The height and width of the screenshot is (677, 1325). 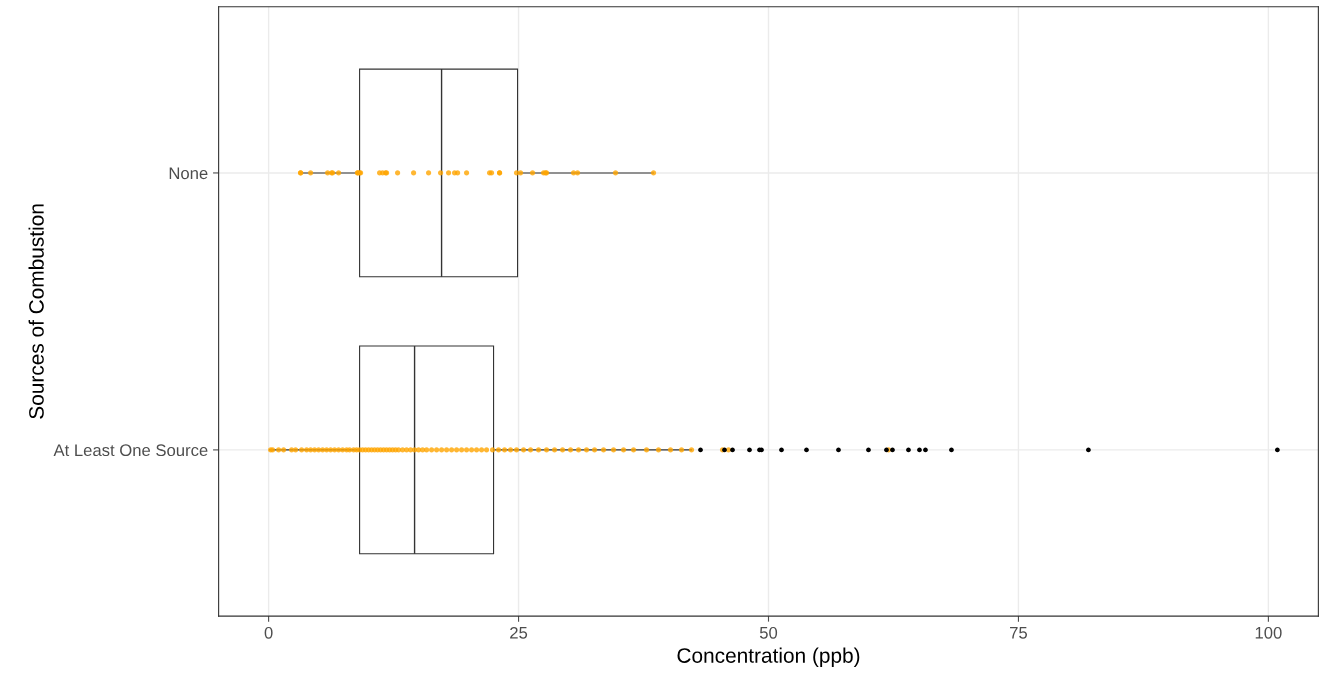 What do you see at coordinates (768, 657) in the screenshot?
I see `x-axis-title: Concentration (ppb)` at bounding box center [768, 657].